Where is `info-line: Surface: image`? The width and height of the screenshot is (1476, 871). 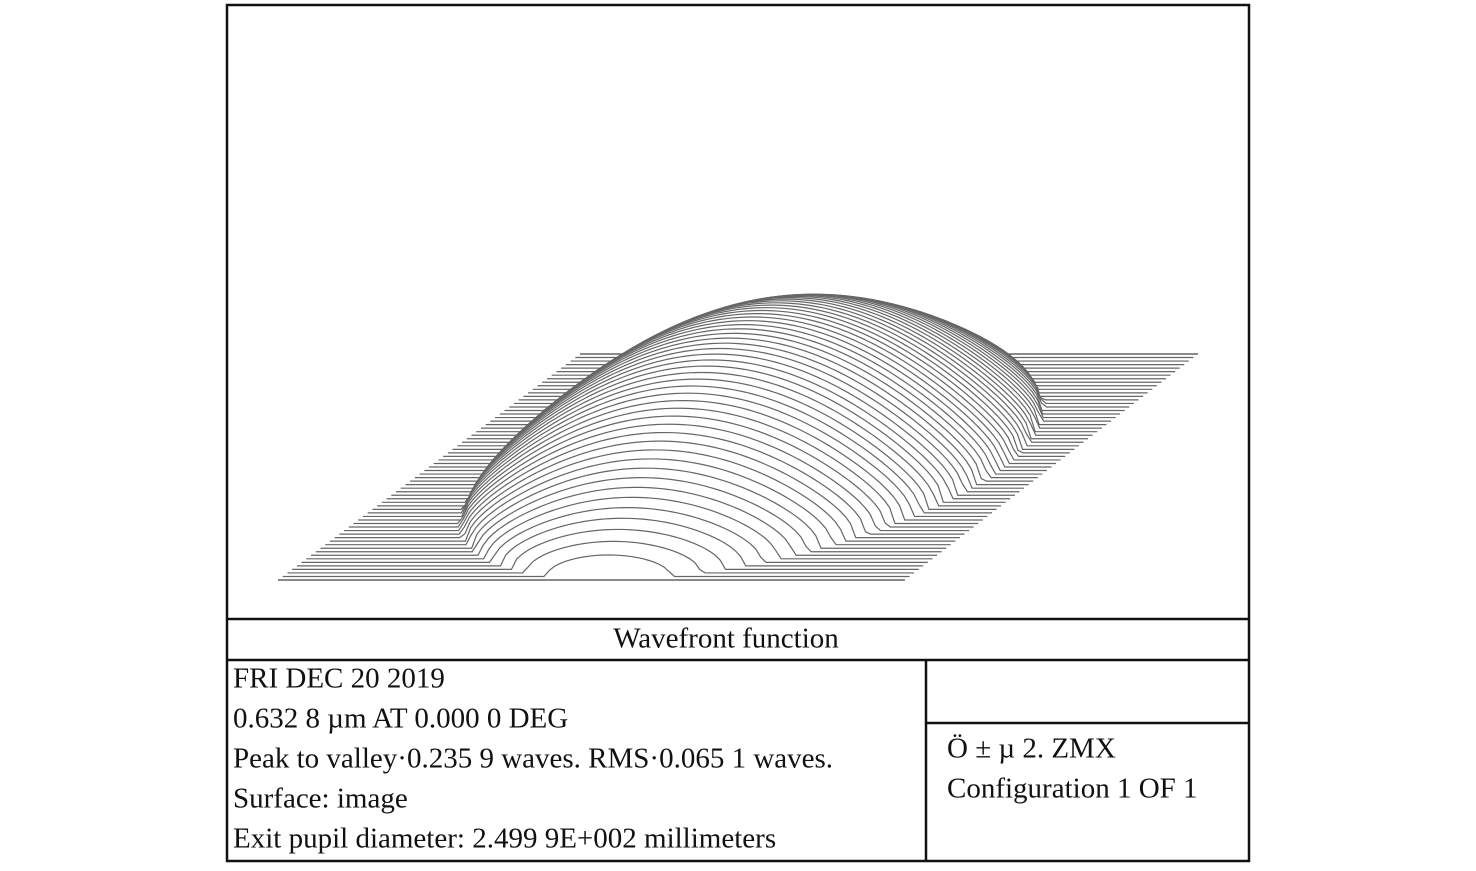
info-line: Surface: image is located at coordinates (320, 799).